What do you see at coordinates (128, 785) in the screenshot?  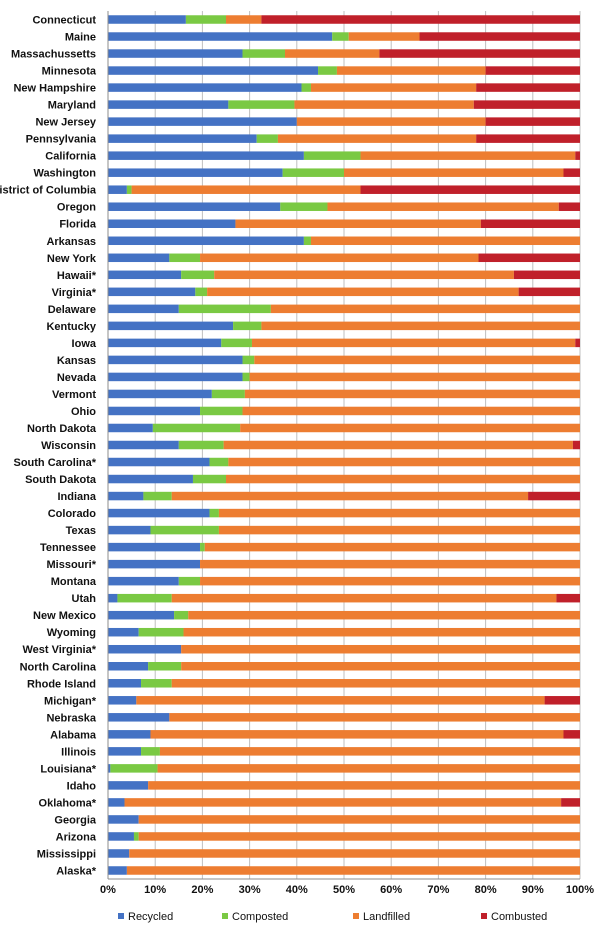 I see `bar-recycled-idaho` at bounding box center [128, 785].